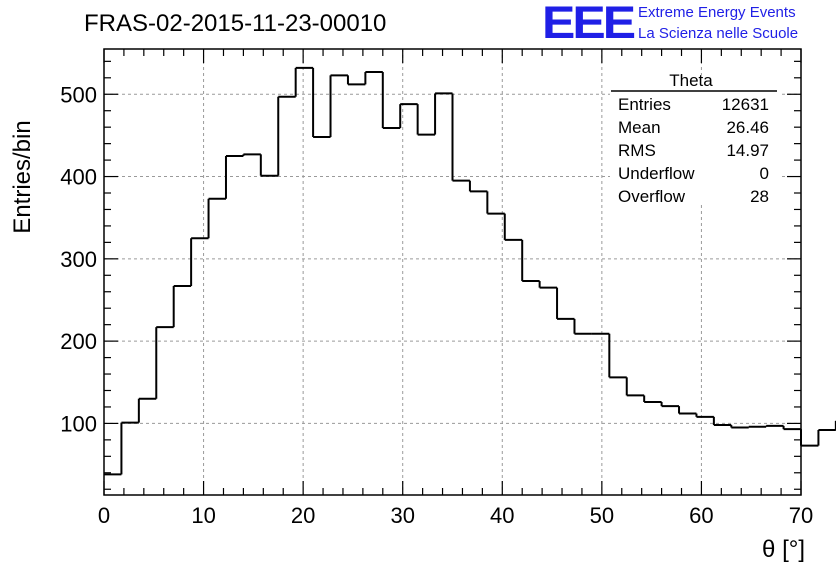 This screenshot has height=572, width=836. What do you see at coordinates (602, 515) in the screenshot?
I see `x-tick-label: 50` at bounding box center [602, 515].